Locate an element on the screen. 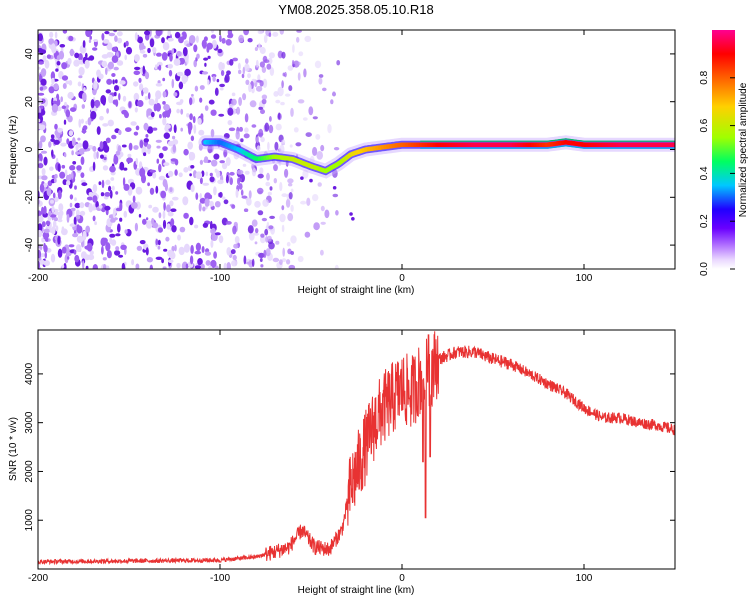 The width and height of the screenshot is (750, 600). trace-rim-upper is located at coordinates (547, 140).